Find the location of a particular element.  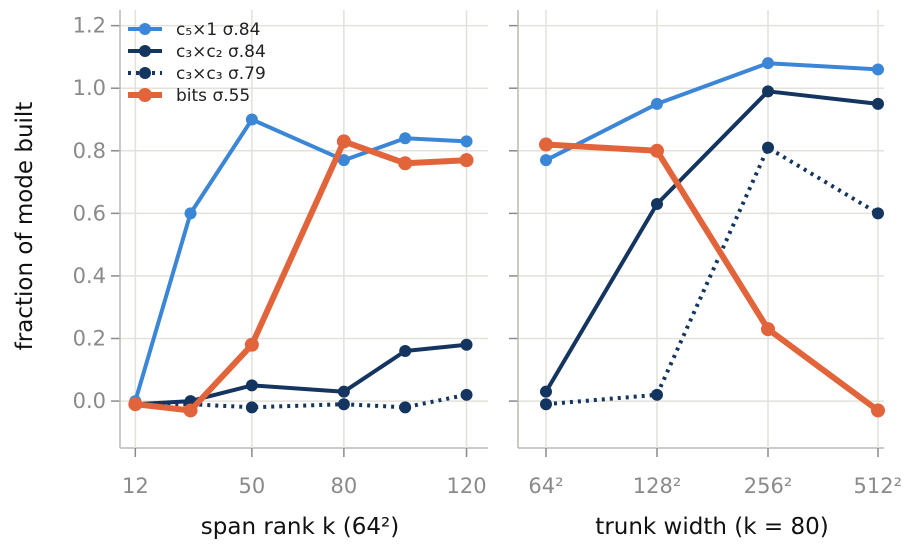

right-x-axis-label: trunk width (k = 80) is located at coordinates (711, 527).